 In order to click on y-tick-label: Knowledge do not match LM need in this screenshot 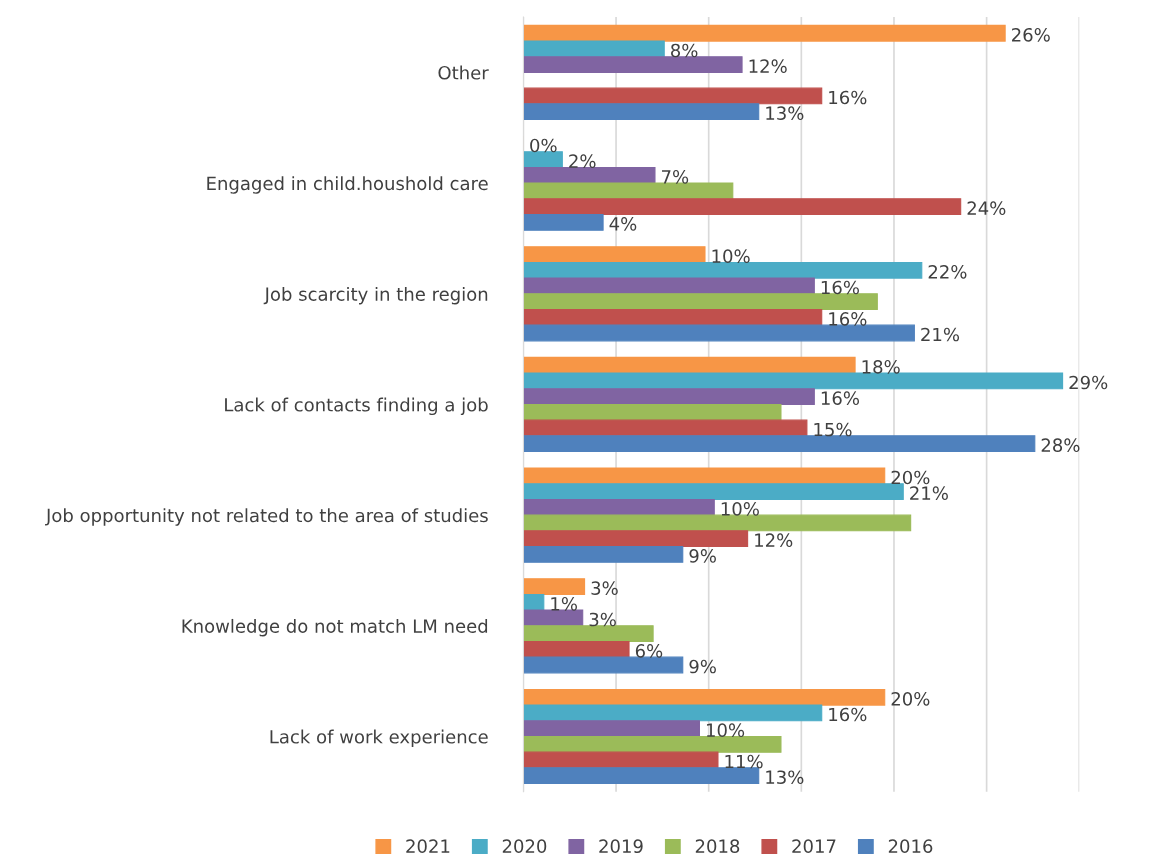, I will do `click(335, 627)`.